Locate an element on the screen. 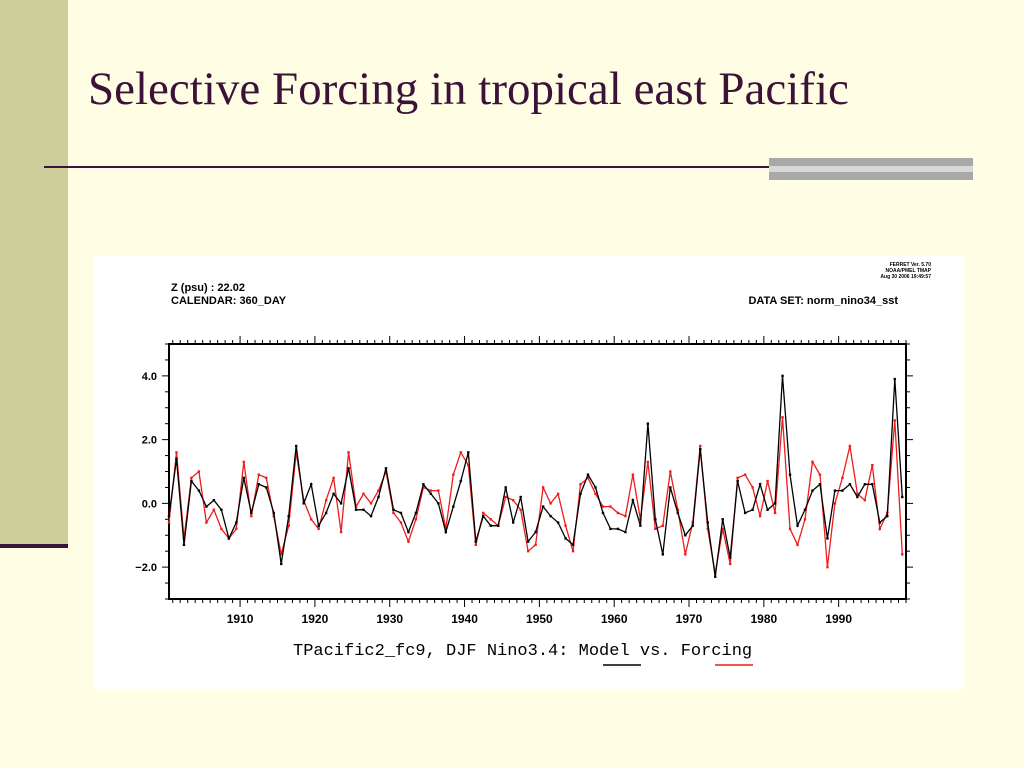  x-tick-label: 1940 is located at coordinates (464, 619).